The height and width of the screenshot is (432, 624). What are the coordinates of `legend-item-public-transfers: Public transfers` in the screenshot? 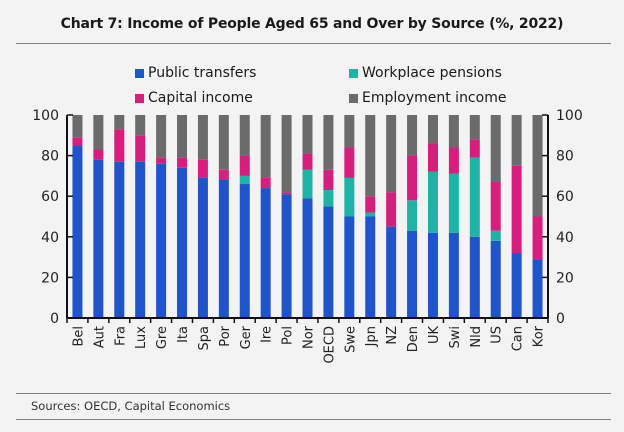 It's located at (195, 73).